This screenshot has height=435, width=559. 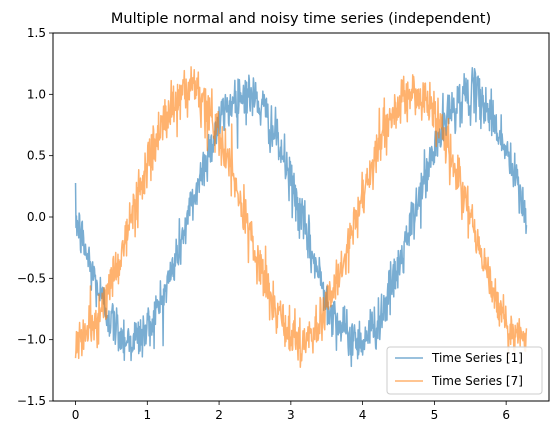 I want to click on x-tick-label: 3, so click(x=291, y=415).